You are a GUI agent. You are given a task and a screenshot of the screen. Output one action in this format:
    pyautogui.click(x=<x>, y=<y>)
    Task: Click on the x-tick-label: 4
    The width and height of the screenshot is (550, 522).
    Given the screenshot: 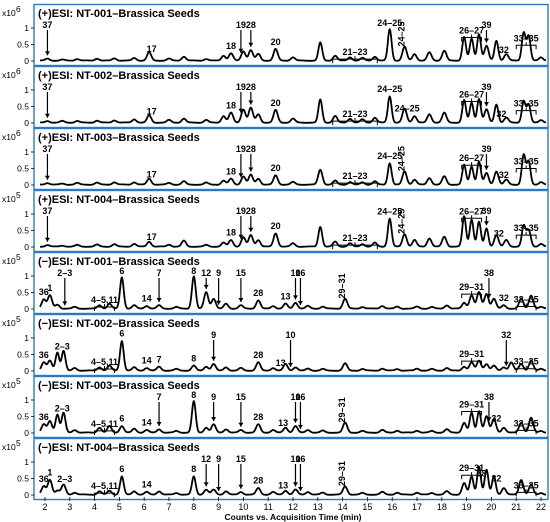 What is the action you would take?
    pyautogui.click(x=94, y=507)
    